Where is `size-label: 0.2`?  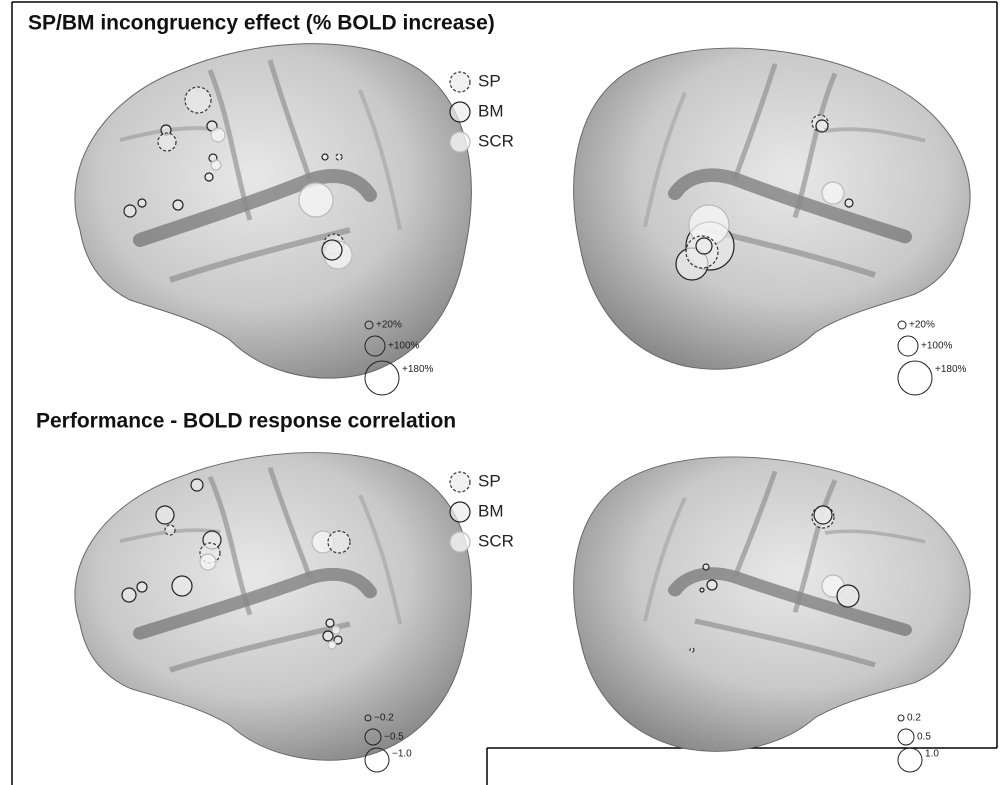
size-label: 0.2 is located at coordinates (914, 718).